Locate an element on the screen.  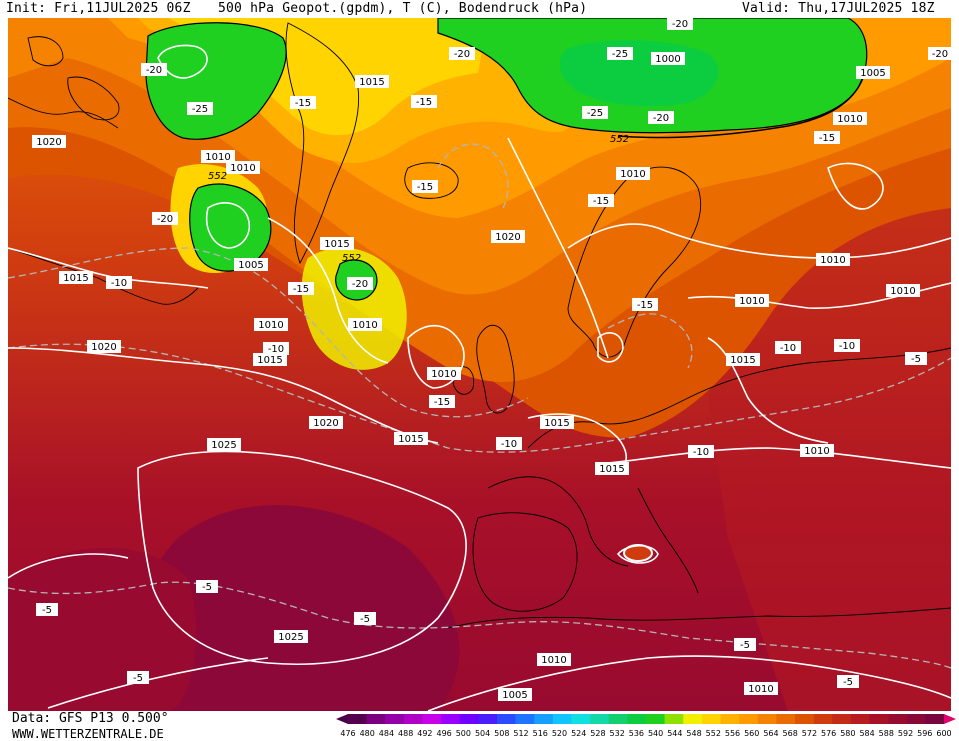
svg-text: -10 is located at coordinates (119, 283).